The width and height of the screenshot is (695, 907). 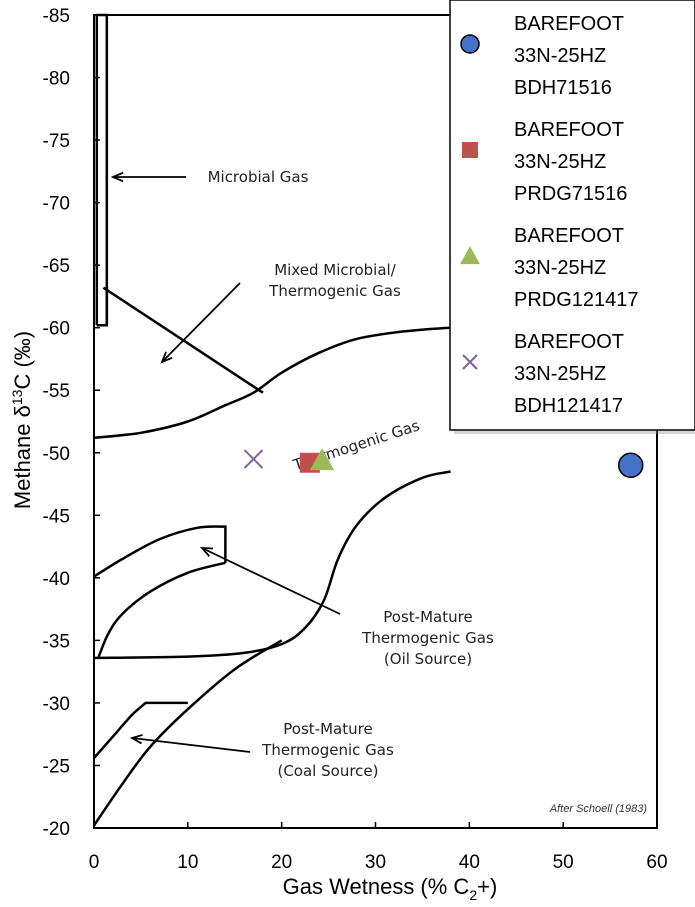 I want to click on x-tick-label: 60, so click(x=656, y=862).